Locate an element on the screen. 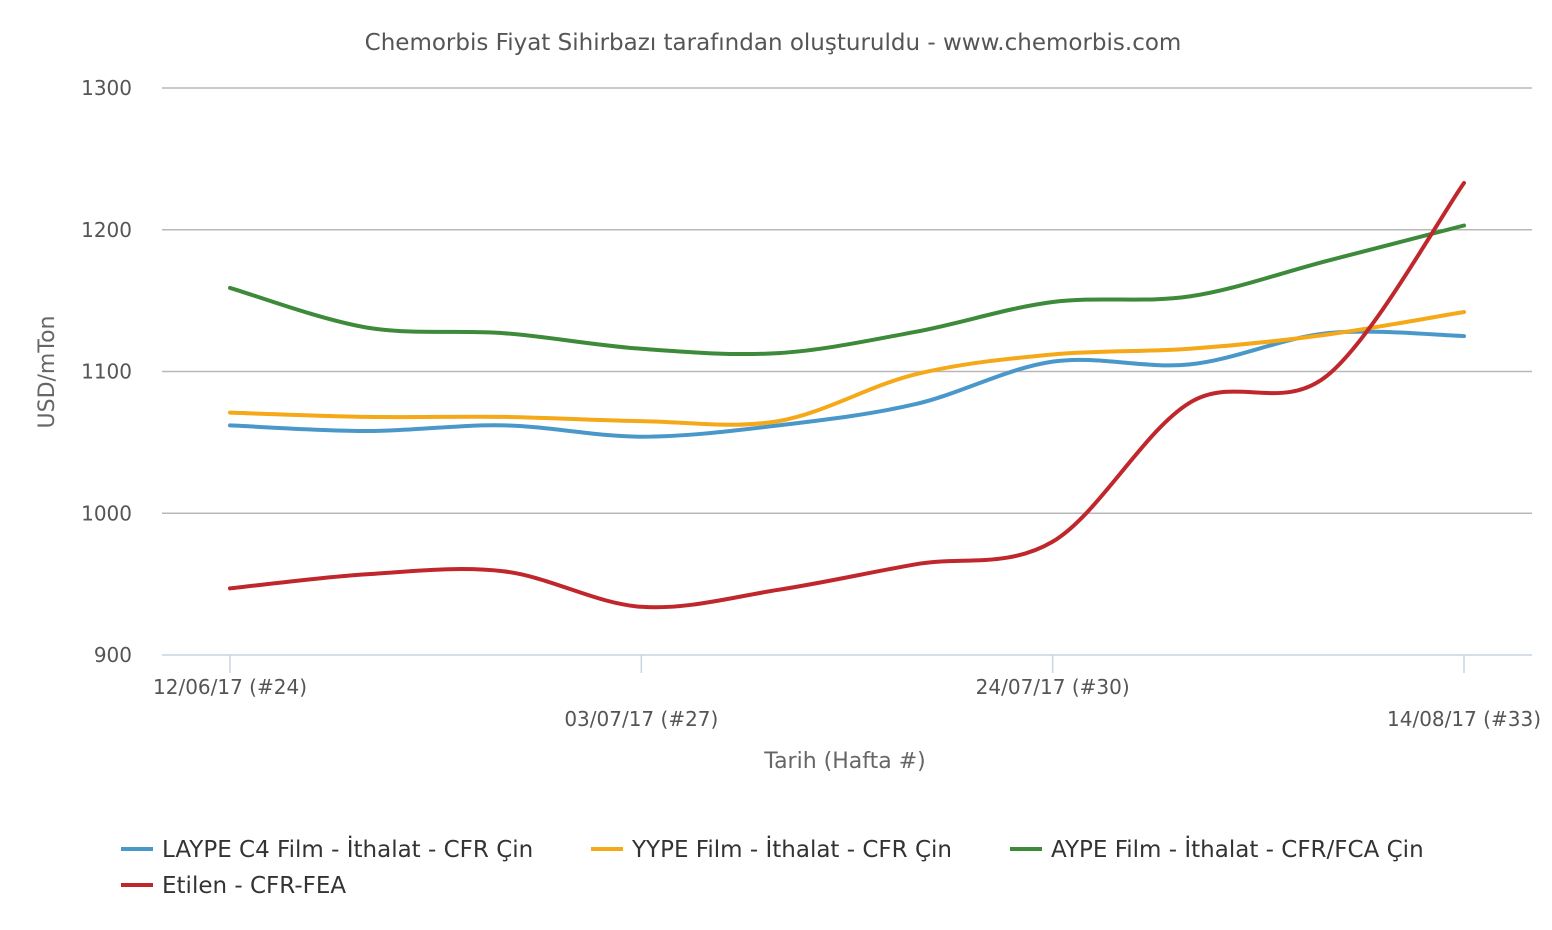 Image resolution: width=1552 pixels, height=930 pixels. x-tick-label: 12/06/17 (#24) is located at coordinates (230, 687).